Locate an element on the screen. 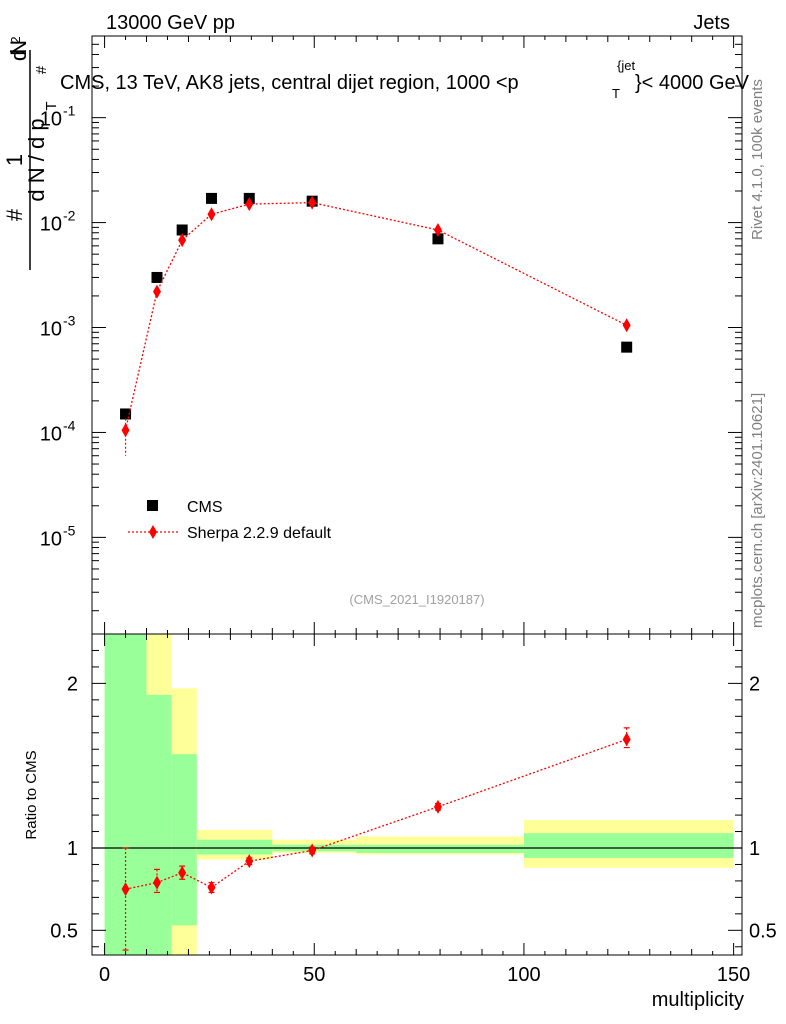 This screenshot has height=1024, width=786. legend-cms-label: CMS is located at coordinates (205, 507).